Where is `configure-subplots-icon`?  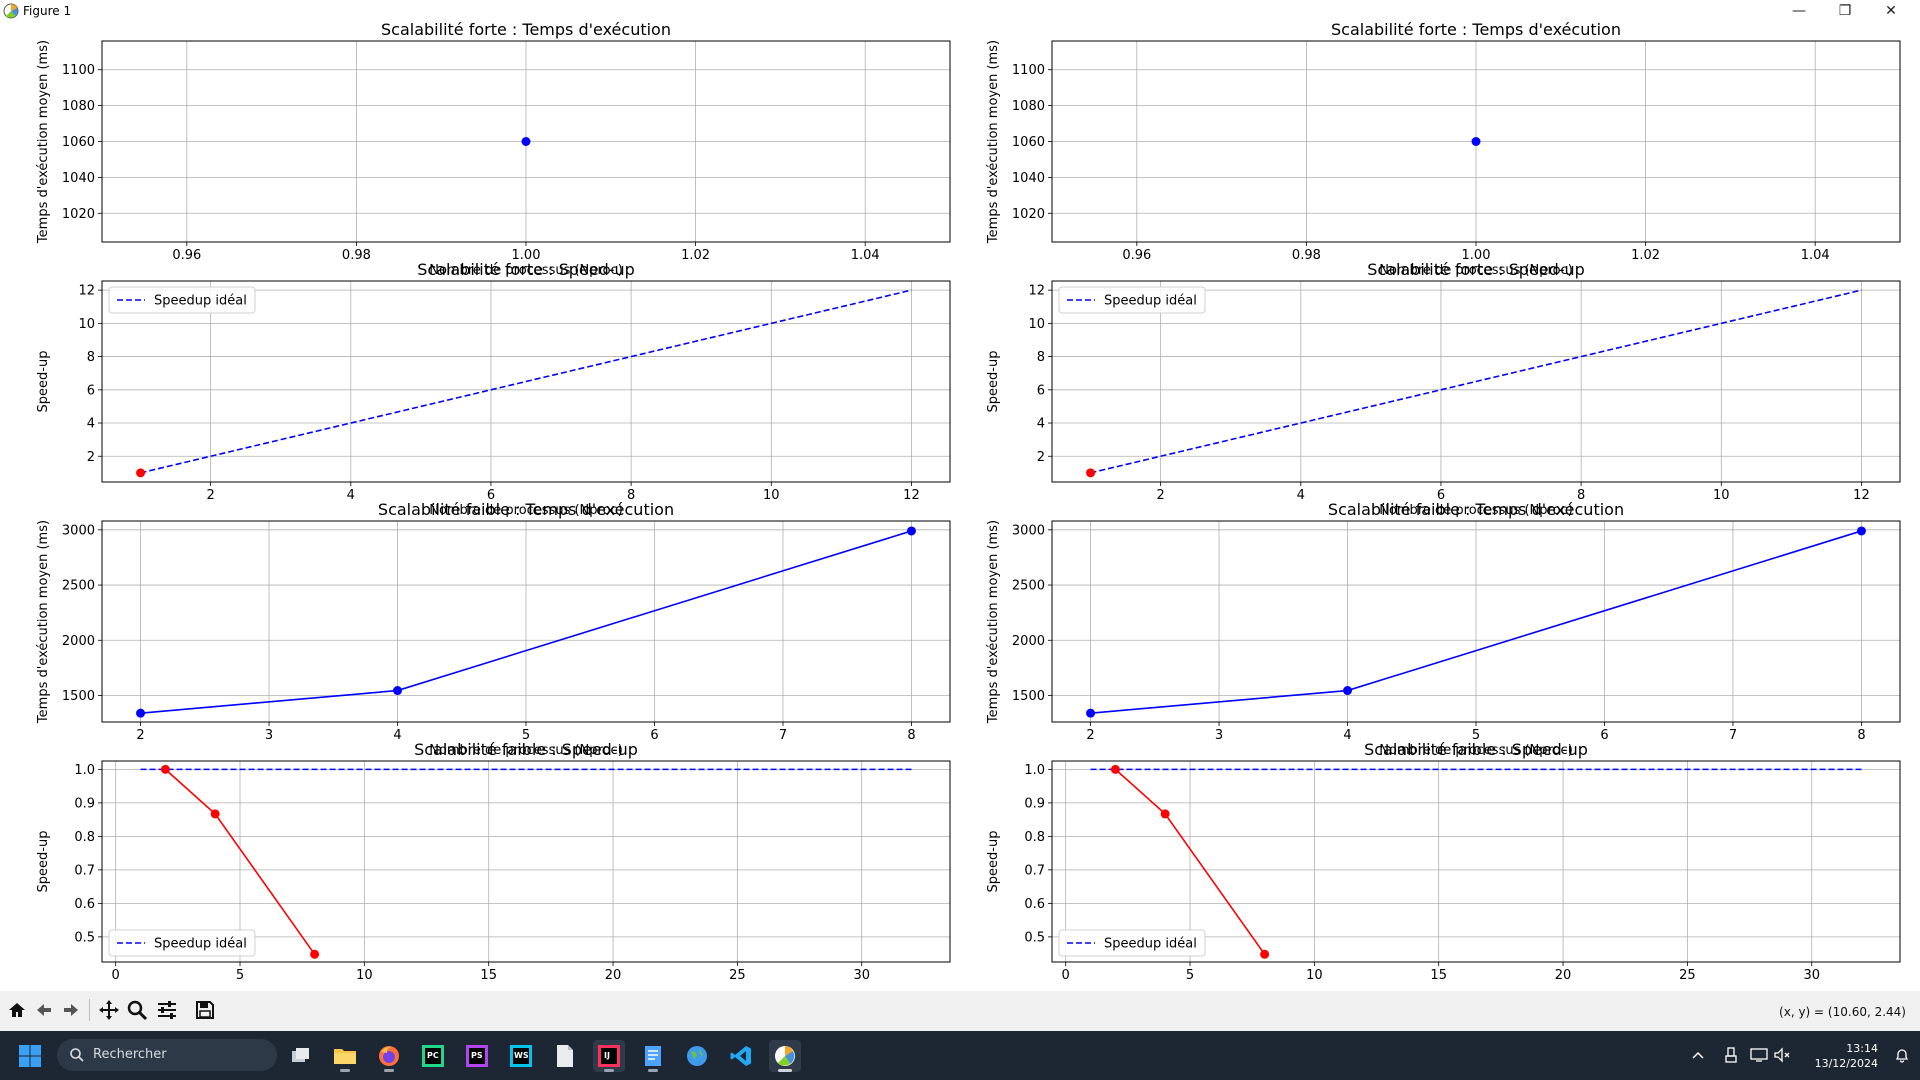
configure-subplots-icon is located at coordinates (167, 1010).